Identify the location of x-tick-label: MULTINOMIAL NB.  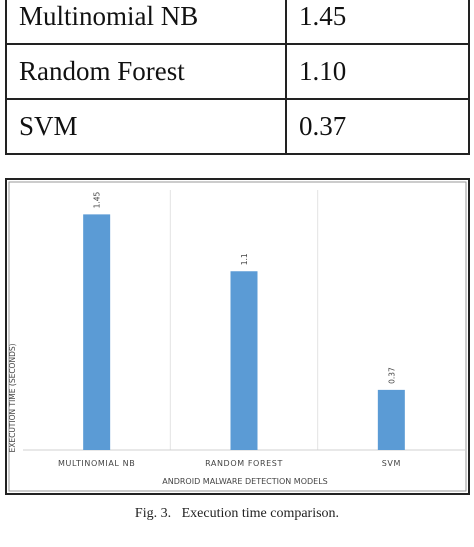
(96, 463).